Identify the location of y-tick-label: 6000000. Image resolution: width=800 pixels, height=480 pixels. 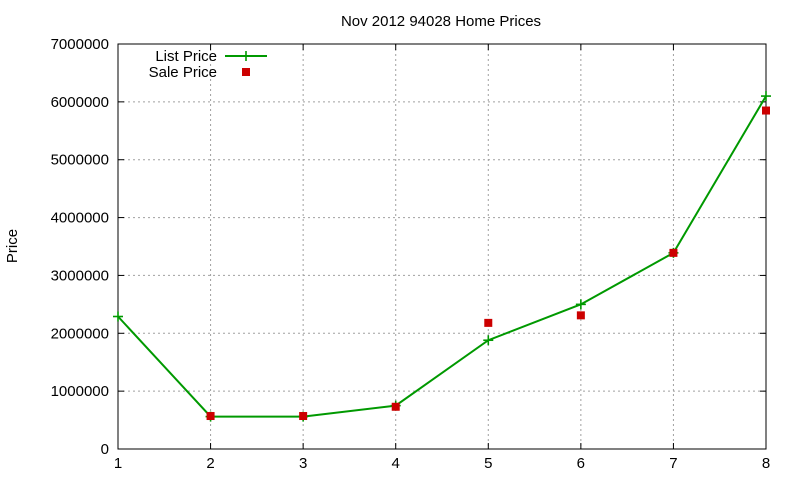
(80, 102).